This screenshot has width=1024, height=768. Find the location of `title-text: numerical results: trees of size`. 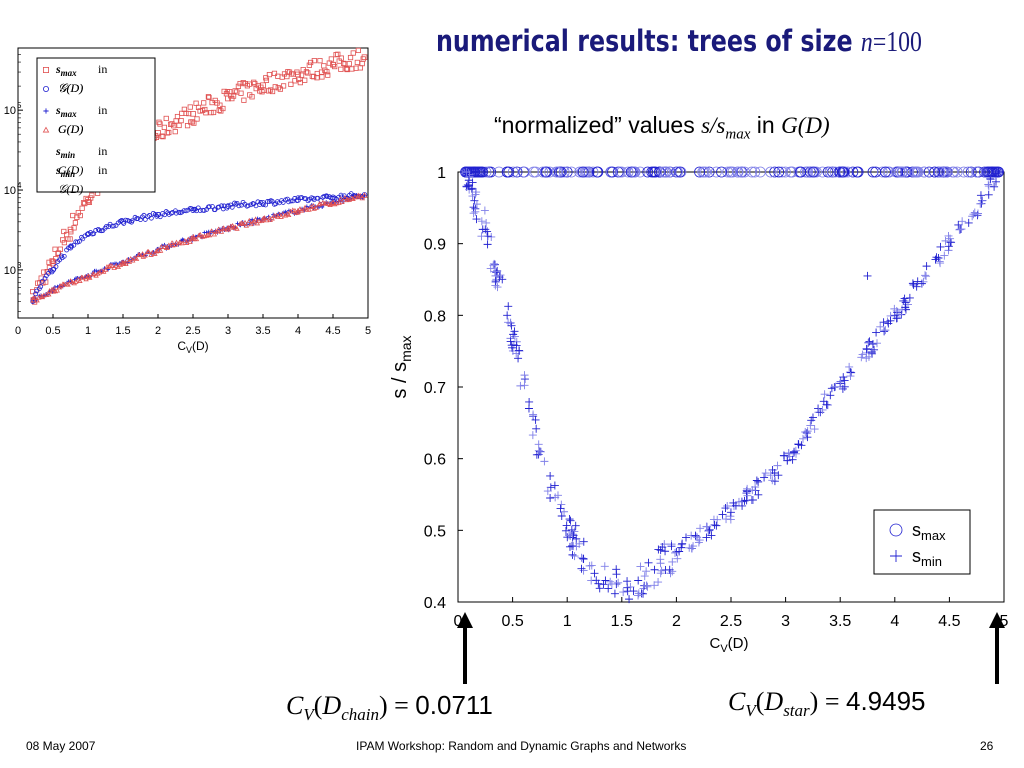

title-text: numerical results: trees of size is located at coordinates (648, 41).